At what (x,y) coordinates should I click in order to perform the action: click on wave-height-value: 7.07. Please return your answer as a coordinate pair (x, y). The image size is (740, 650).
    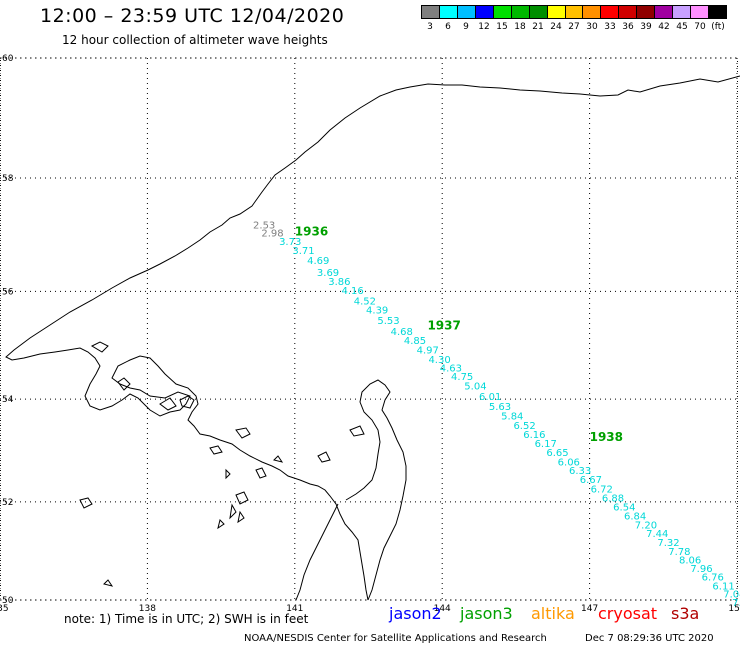
    Looking at the image, I should click on (736, 603).